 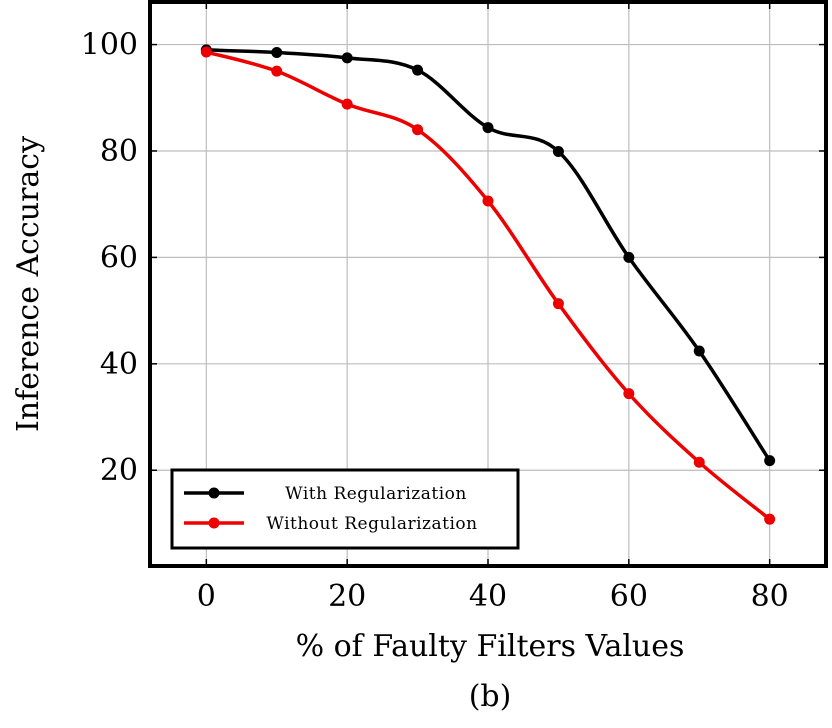 I want to click on legend-box, so click(x=345, y=509).